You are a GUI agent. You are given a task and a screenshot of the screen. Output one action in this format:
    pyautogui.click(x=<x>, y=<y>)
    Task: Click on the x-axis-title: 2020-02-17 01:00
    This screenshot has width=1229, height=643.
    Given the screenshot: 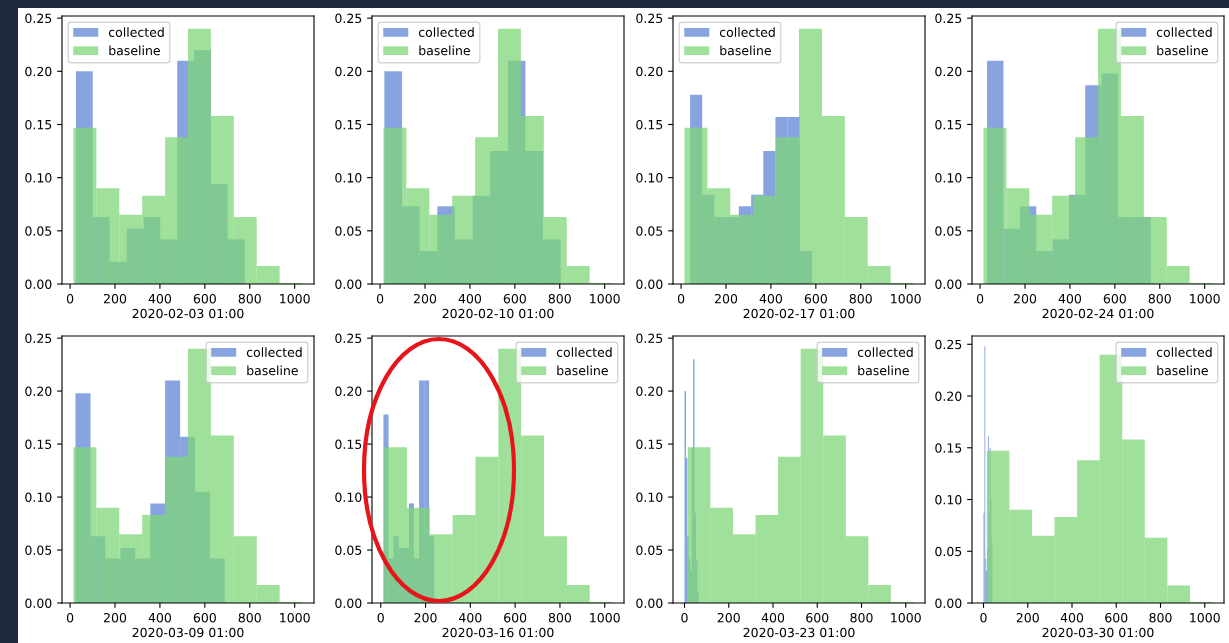 What is the action you would take?
    pyautogui.click(x=799, y=313)
    